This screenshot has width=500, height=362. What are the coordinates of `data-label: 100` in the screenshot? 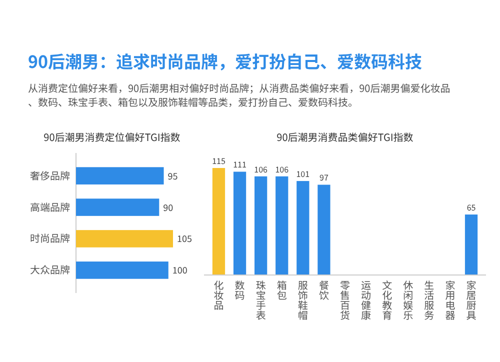 It's located at (180, 270).